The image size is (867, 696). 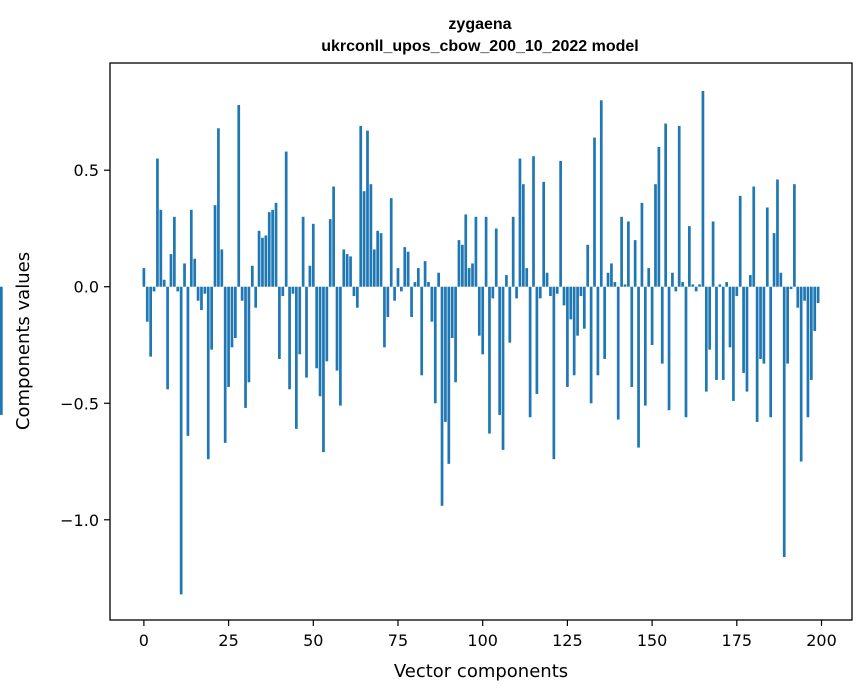 I want to click on y-tick-label: 0.5, so click(x=86, y=170).